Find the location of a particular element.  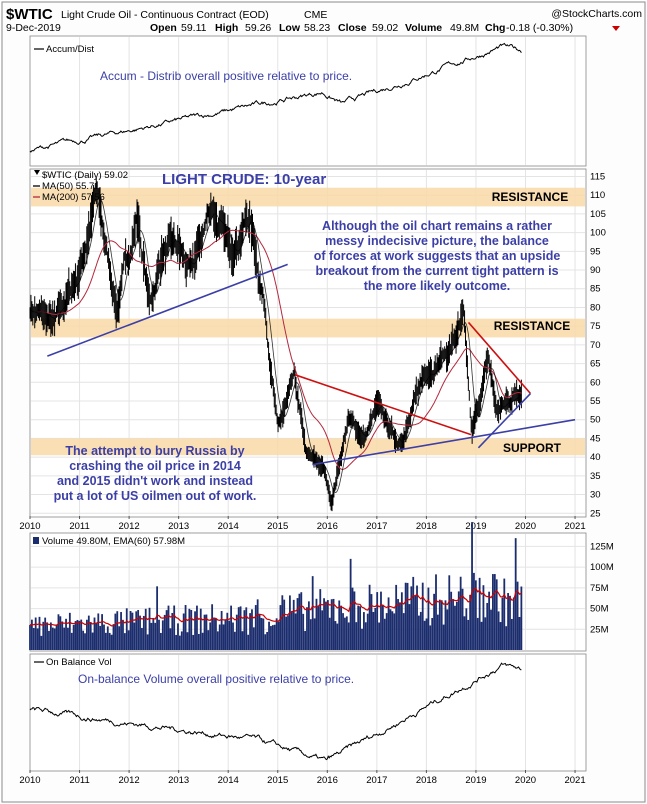

close-label: Close is located at coordinates (352, 28).